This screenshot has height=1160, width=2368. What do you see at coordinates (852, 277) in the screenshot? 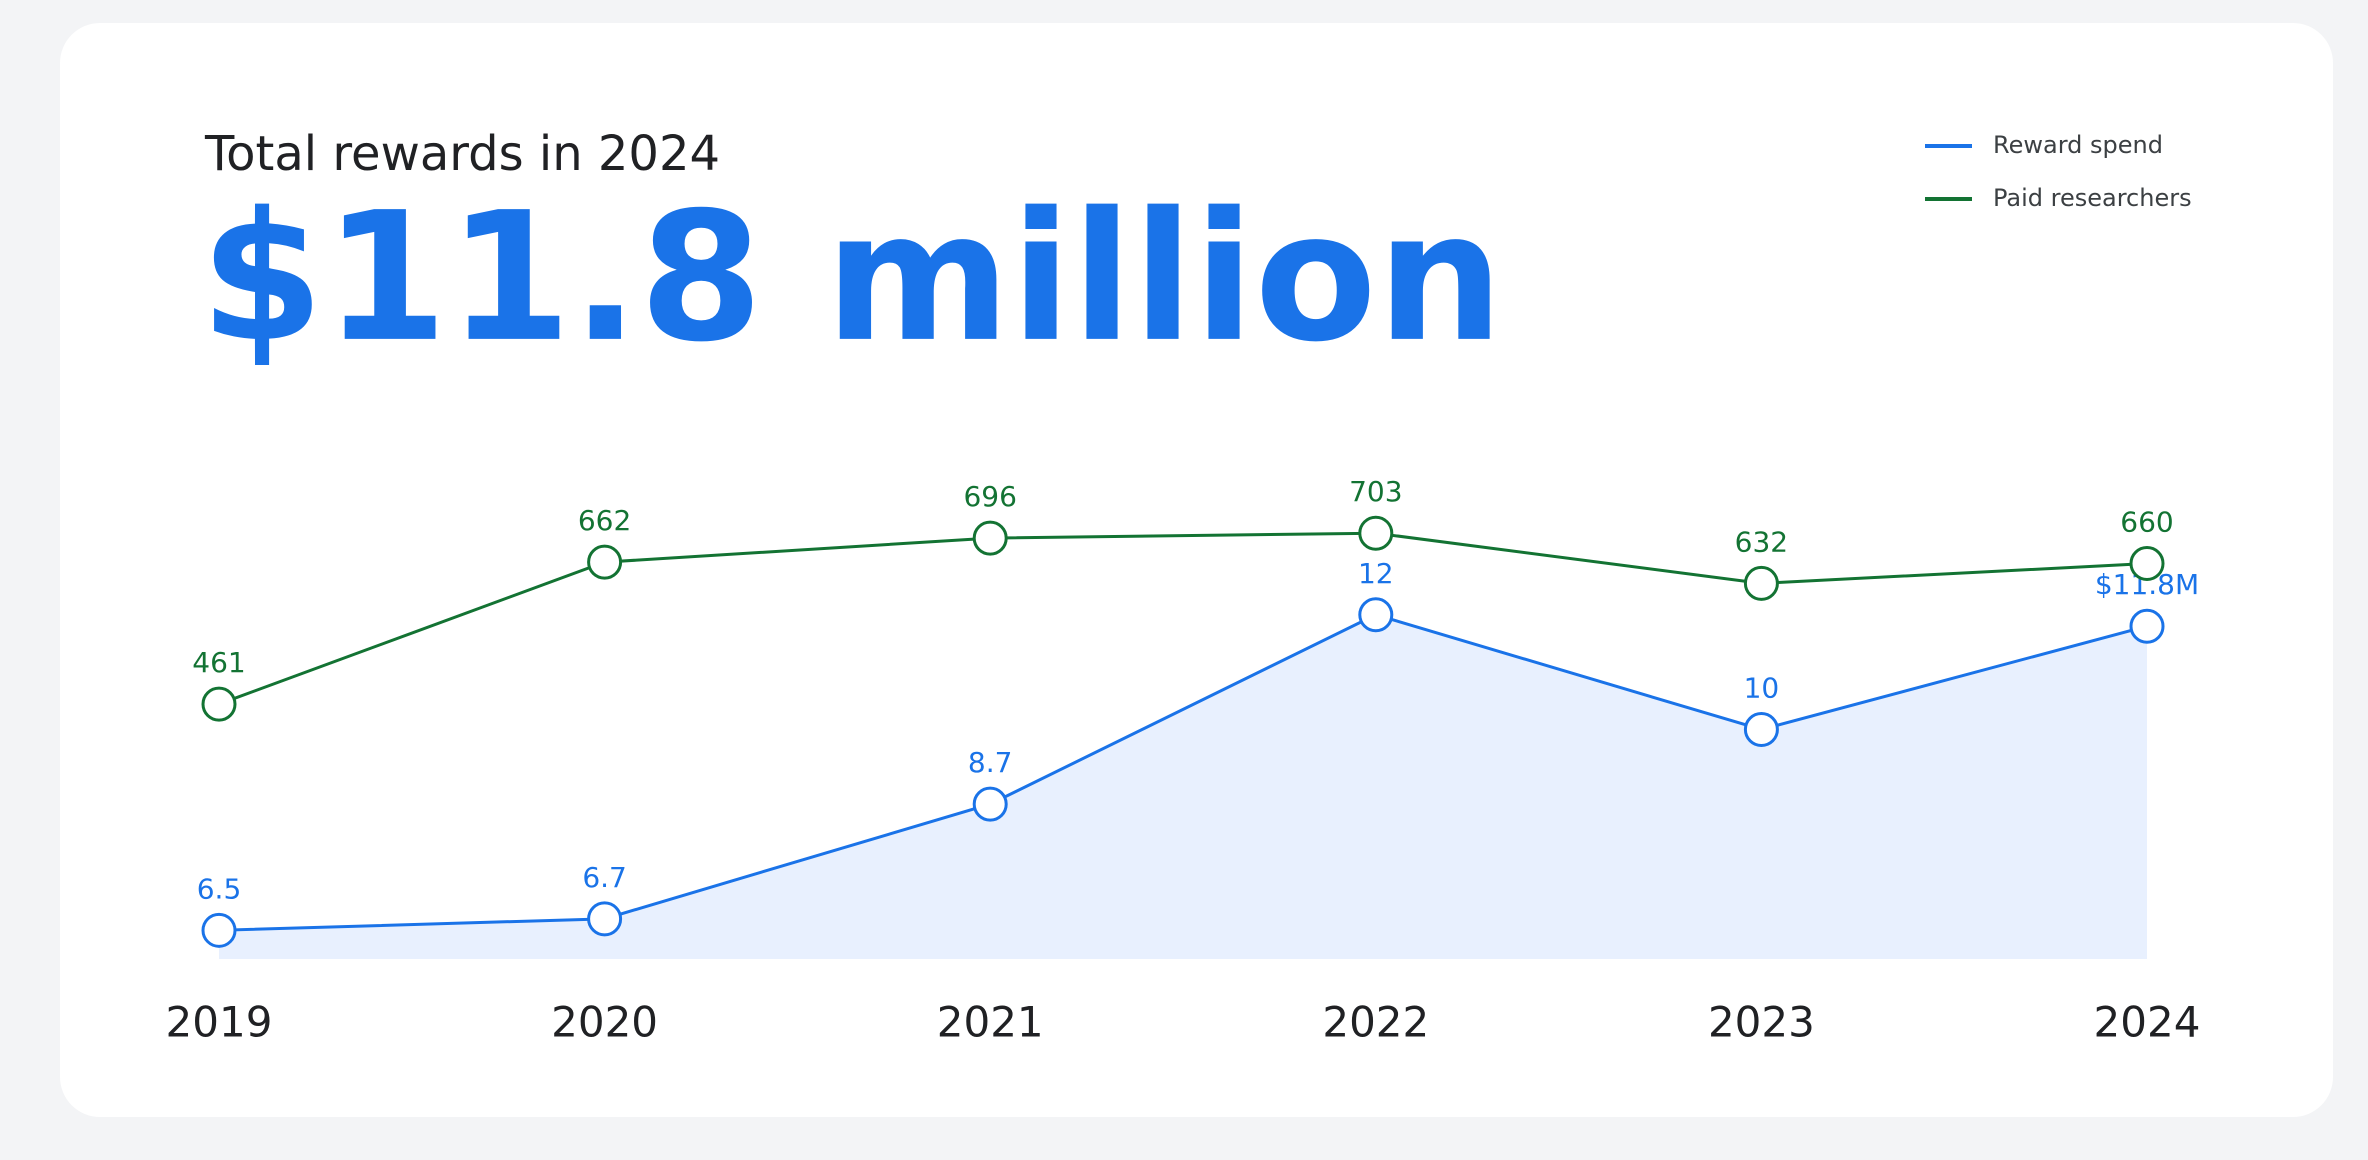
I see `headline: $11.8 million` at bounding box center [852, 277].